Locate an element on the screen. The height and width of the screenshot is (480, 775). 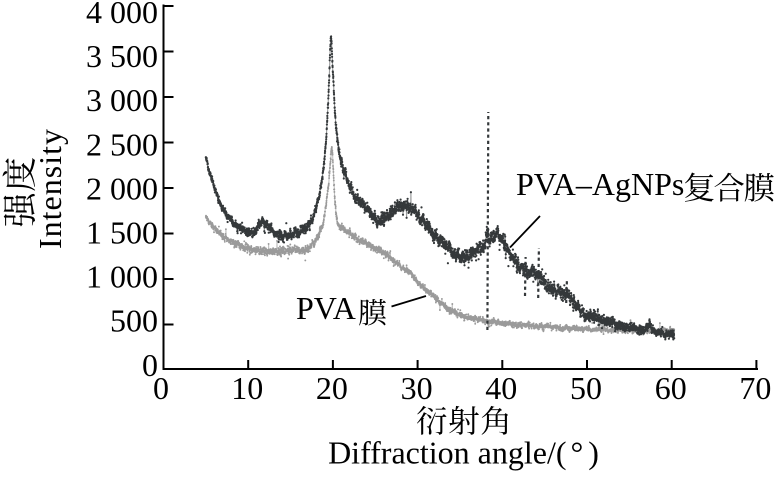
svg-text: 1 000 is located at coordinates (122, 277).